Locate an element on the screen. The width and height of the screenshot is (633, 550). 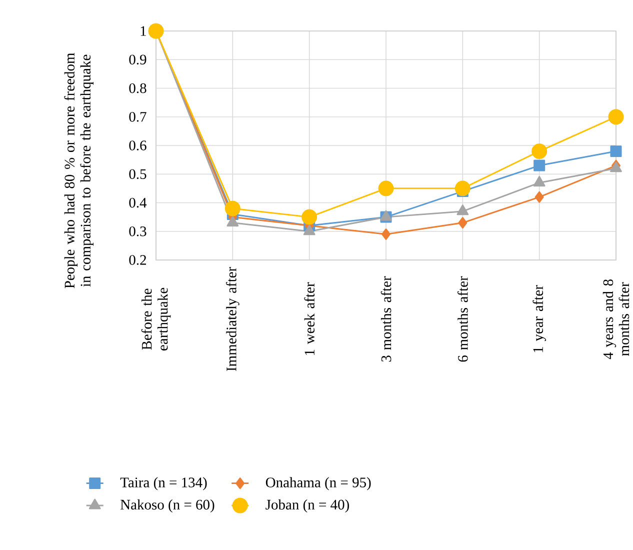
legend-label: Taira (n = 134) is located at coordinates (163, 483).